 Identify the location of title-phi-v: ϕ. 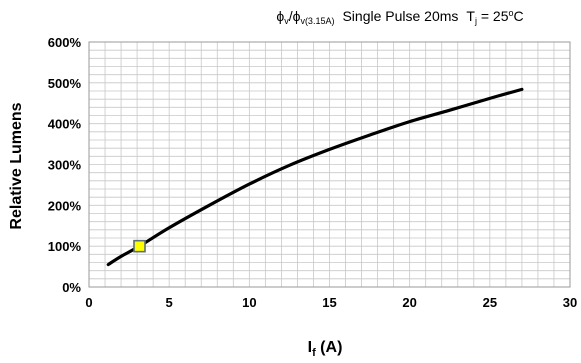
(280, 16).